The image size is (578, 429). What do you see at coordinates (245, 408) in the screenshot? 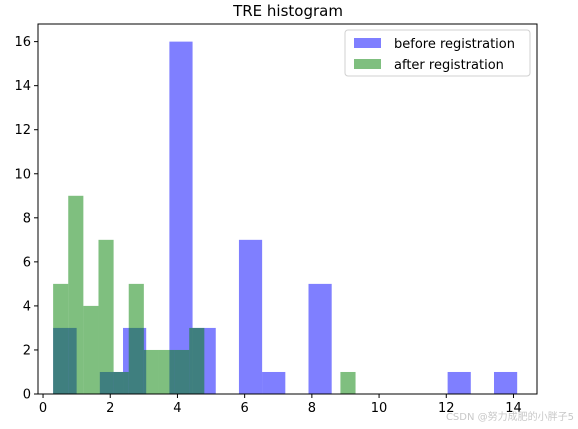
I see `x-tick-label: 6` at bounding box center [245, 408].